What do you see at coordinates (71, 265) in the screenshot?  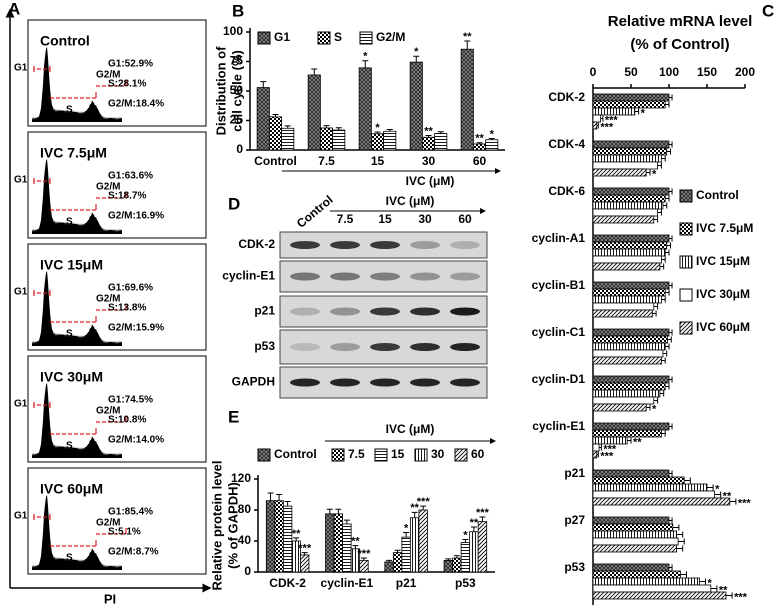 I see `sample-title: IVC 15μM` at bounding box center [71, 265].